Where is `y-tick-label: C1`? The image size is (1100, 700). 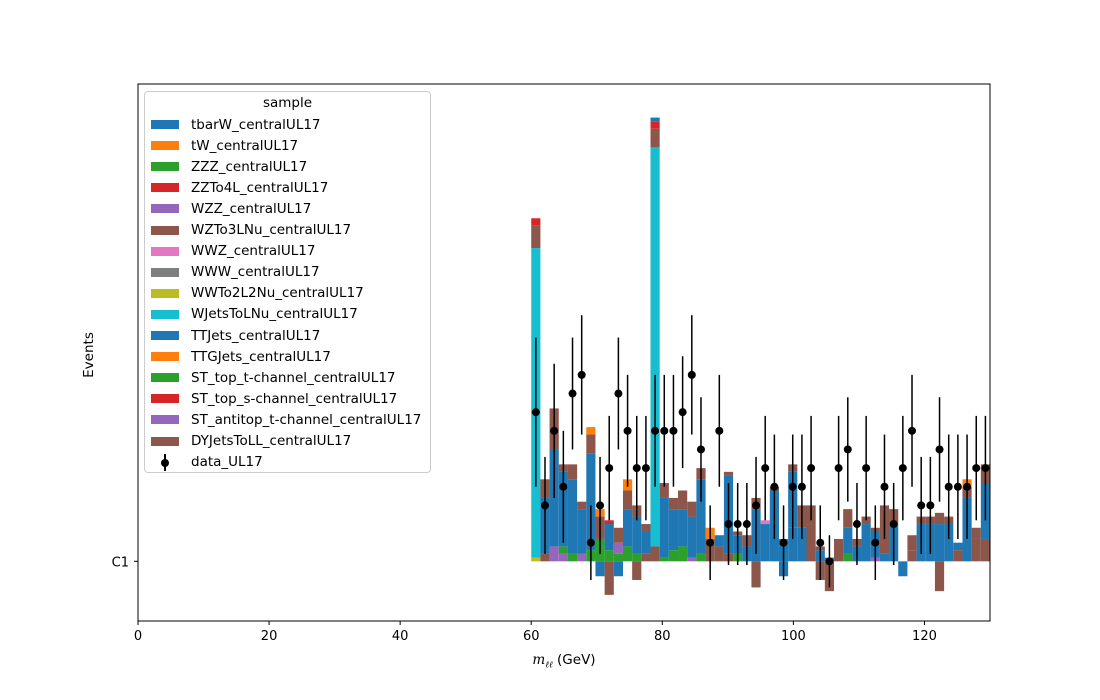
y-tick-label: C1 is located at coordinates (120, 562).